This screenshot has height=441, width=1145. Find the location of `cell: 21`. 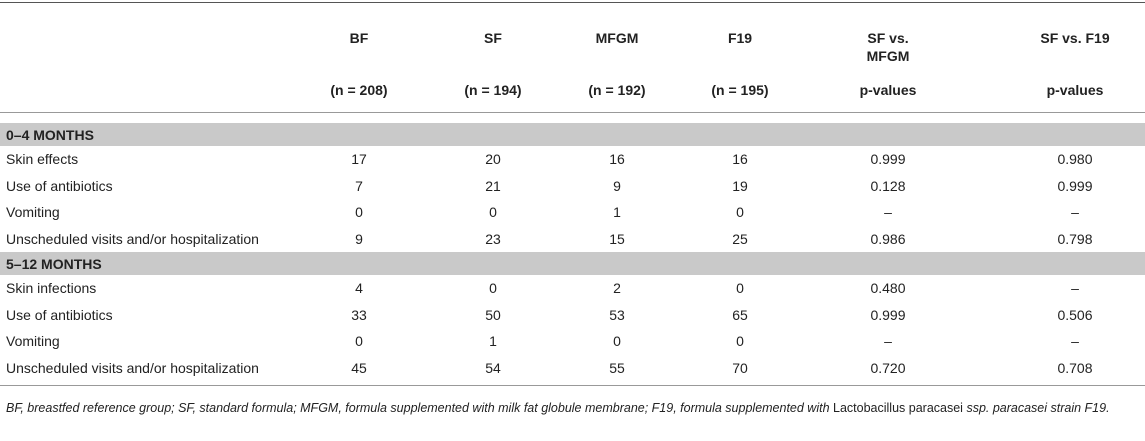

cell: 21 is located at coordinates (493, 185).